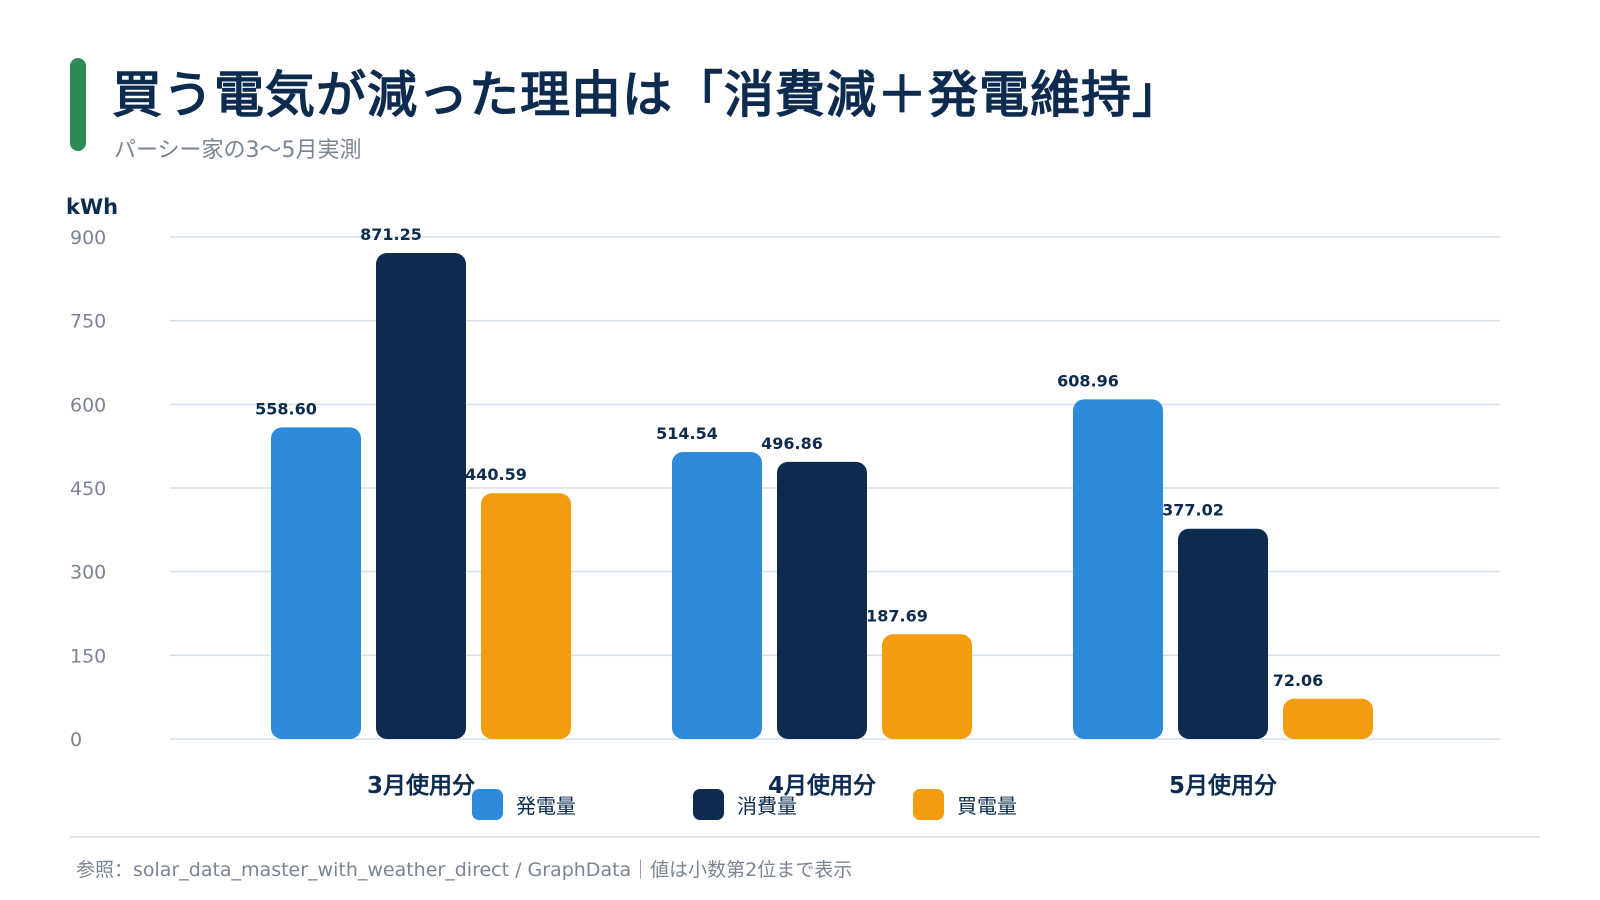 Image resolution: width=1600 pixels, height=900 pixels. What do you see at coordinates (88, 322) in the screenshot?
I see `y-tick-label: 750` at bounding box center [88, 322].